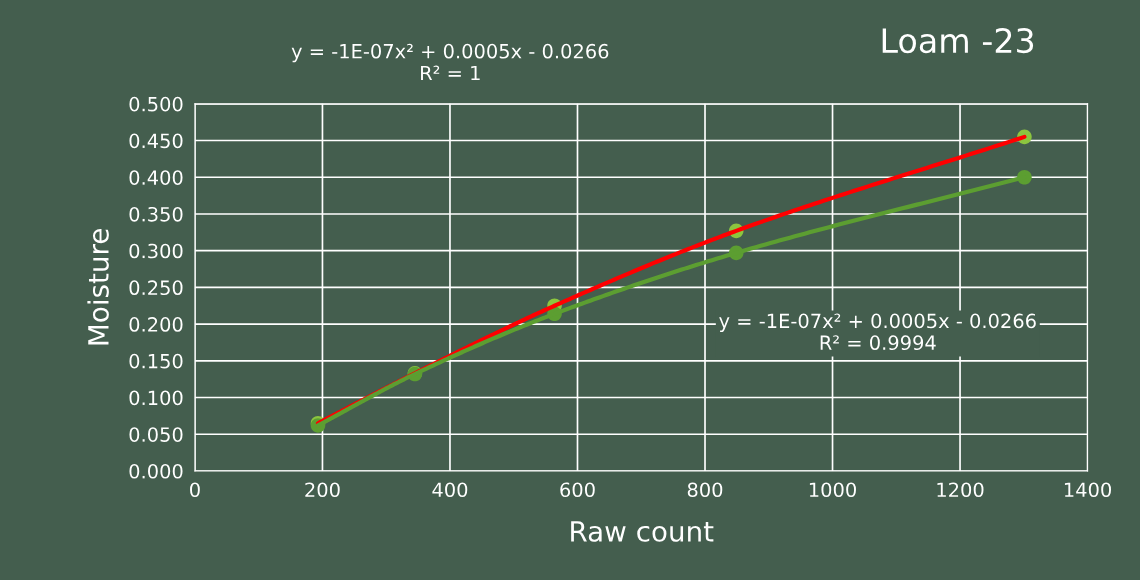 This screenshot has height=580, width=1140. I want to click on y-tick-label: 0.500, so click(156, 104).